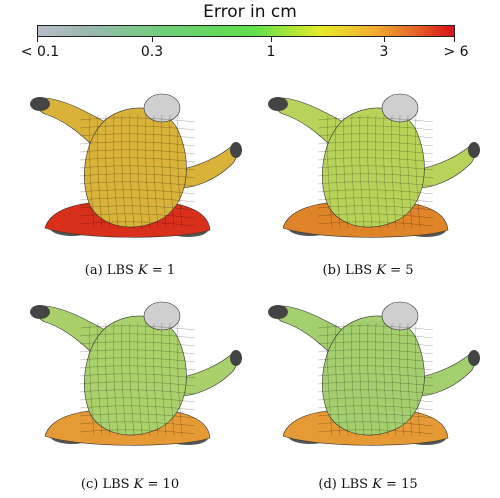 The width and height of the screenshot is (500, 498). What do you see at coordinates (246, 31) in the screenshot?
I see `colorbar` at bounding box center [246, 31].